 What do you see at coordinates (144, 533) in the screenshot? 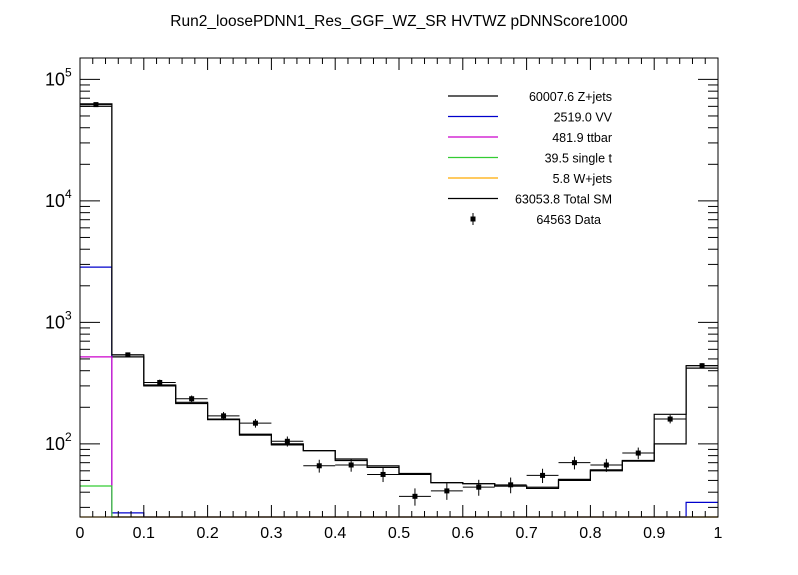
I see `x-tick-label: 0.1` at bounding box center [144, 533].